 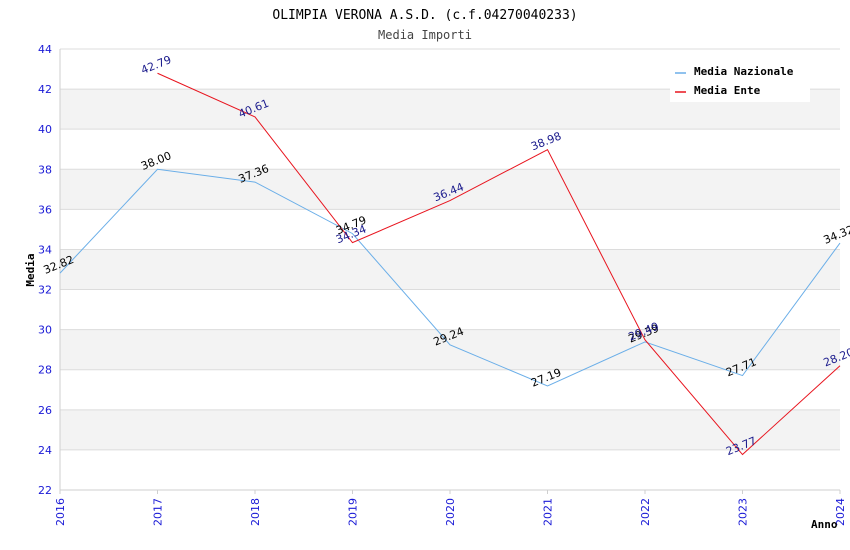 I want to click on y-tick-label: 44, so click(x=45, y=49).